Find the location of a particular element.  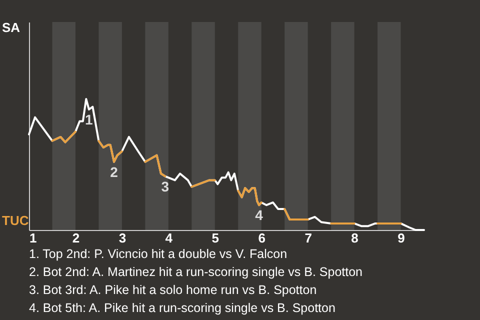

text: 4. Bot 5th: A. Pike hit a run-scoring single vs B. Spotton is located at coordinates (182, 308).